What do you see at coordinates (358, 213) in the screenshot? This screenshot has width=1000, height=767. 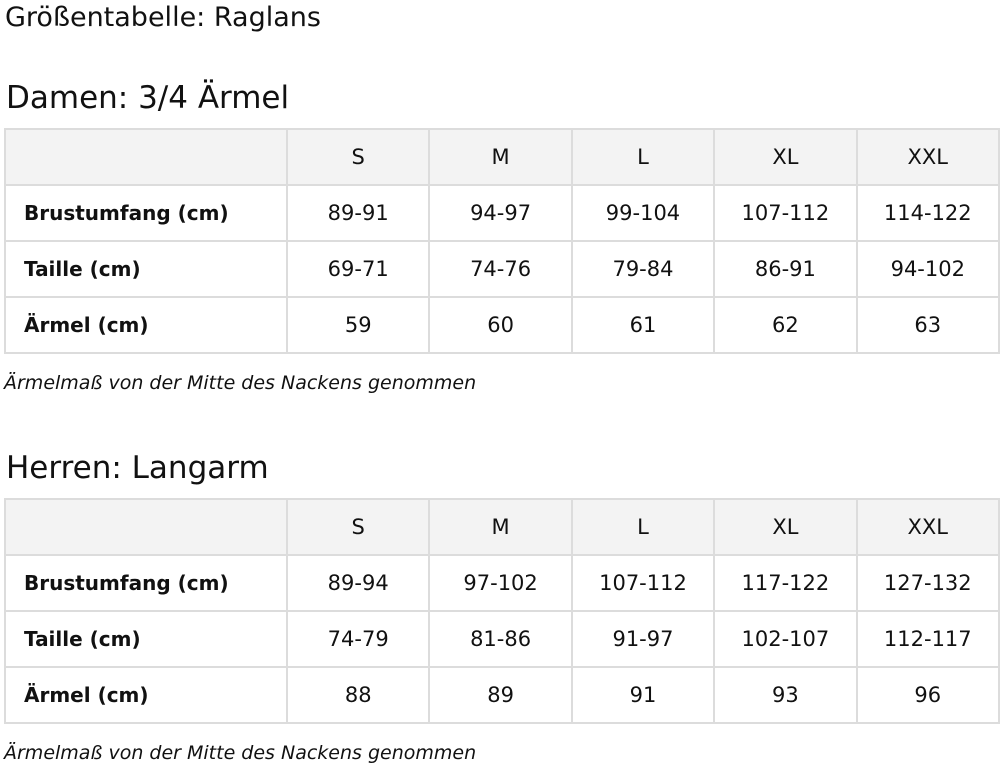 I see `table-cell: 89-91` at bounding box center [358, 213].